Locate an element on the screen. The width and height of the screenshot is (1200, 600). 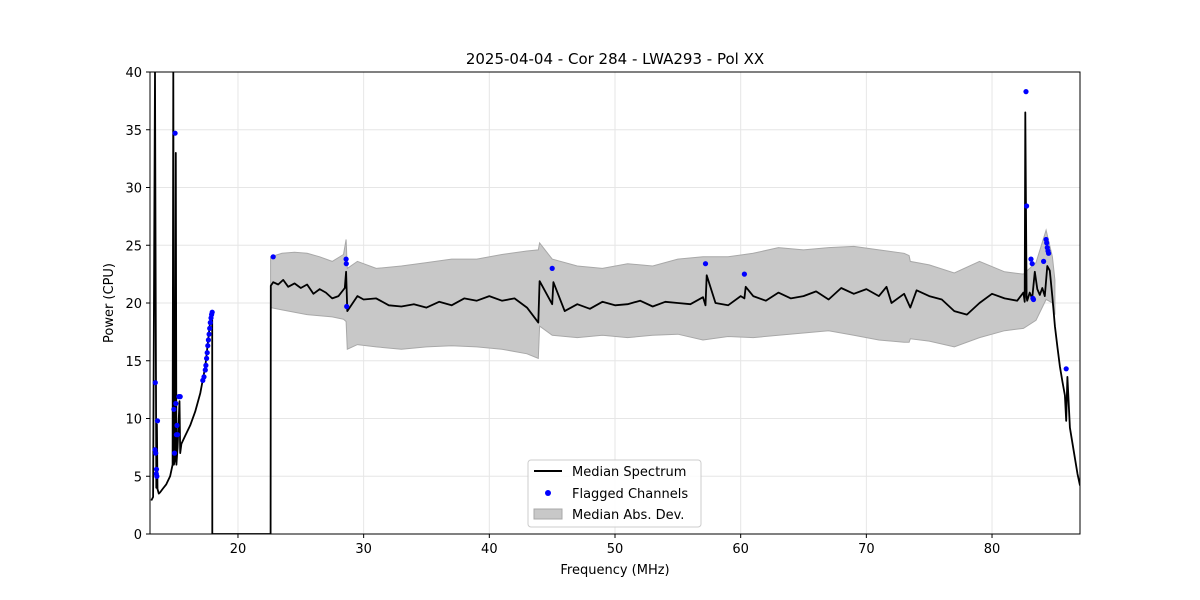
legend-band-swatch is located at coordinates (548, 514).